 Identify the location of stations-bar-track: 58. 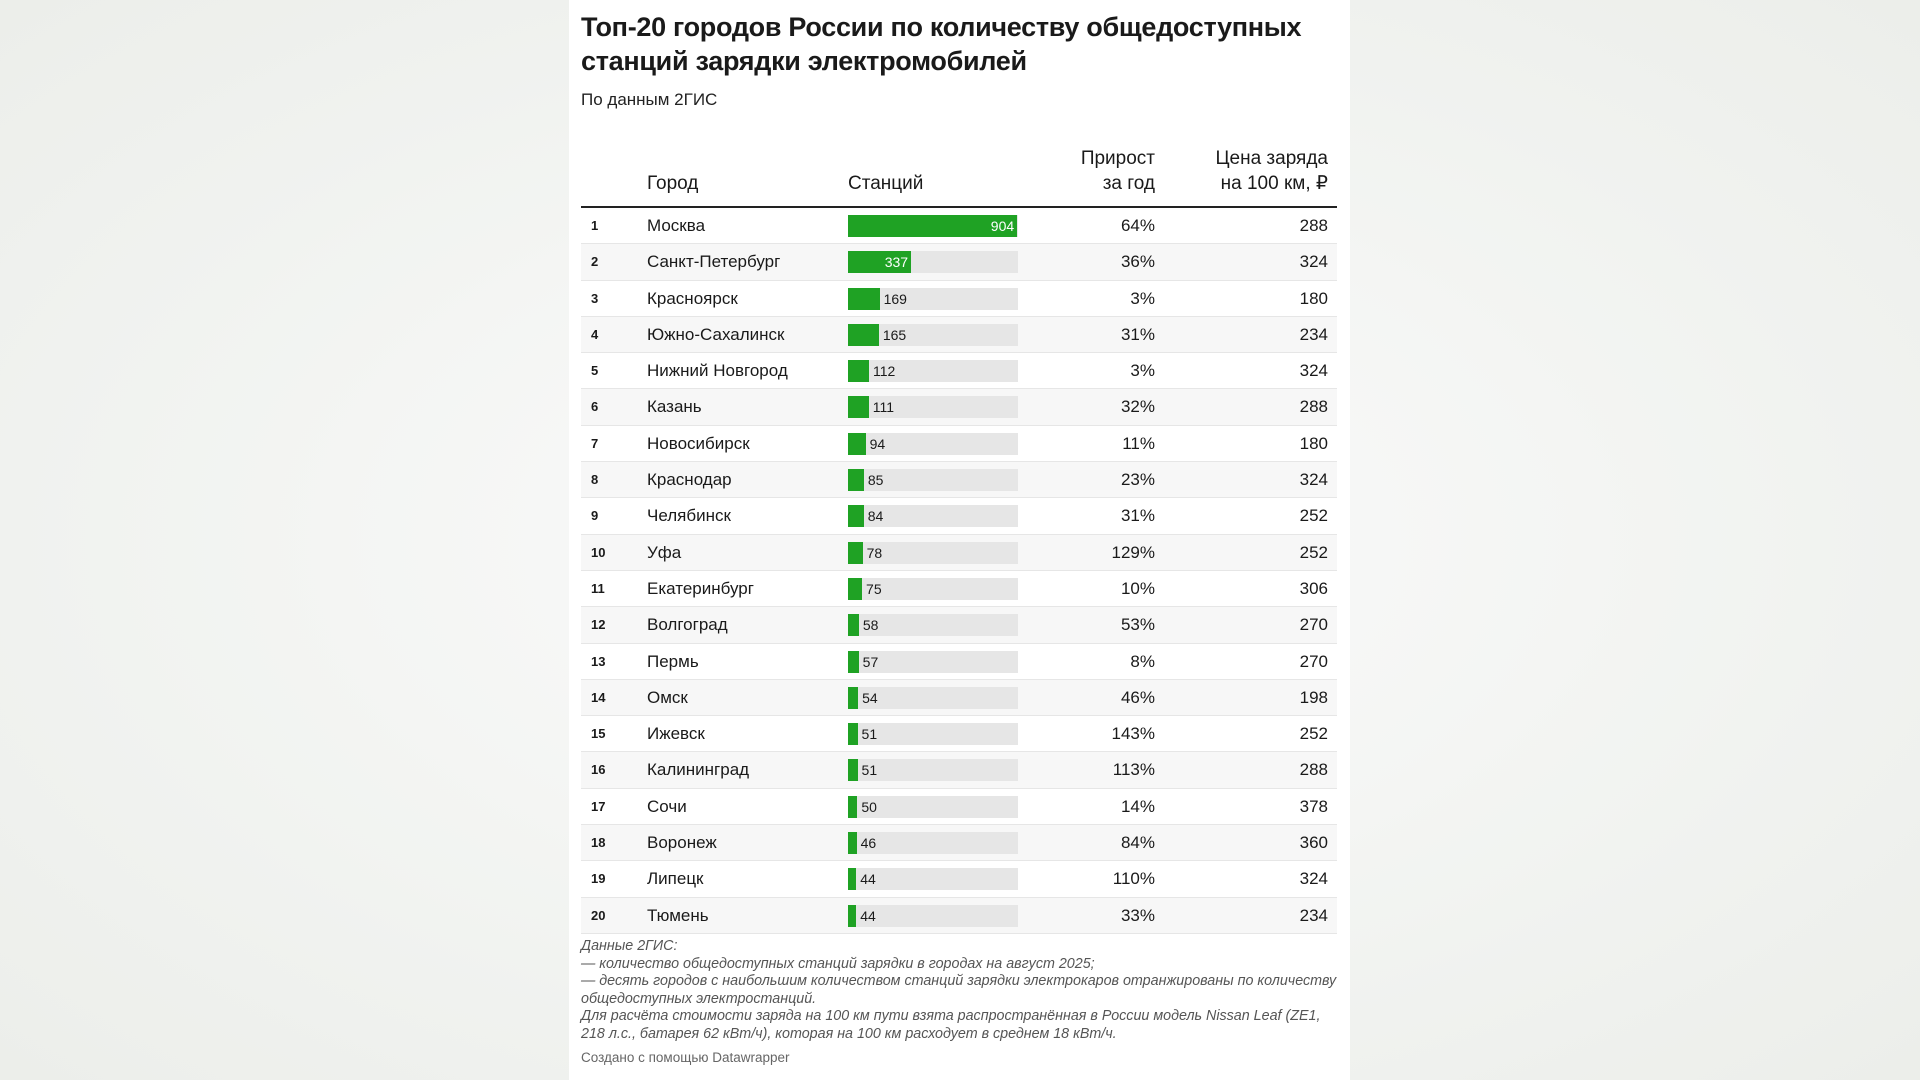
(933, 625).